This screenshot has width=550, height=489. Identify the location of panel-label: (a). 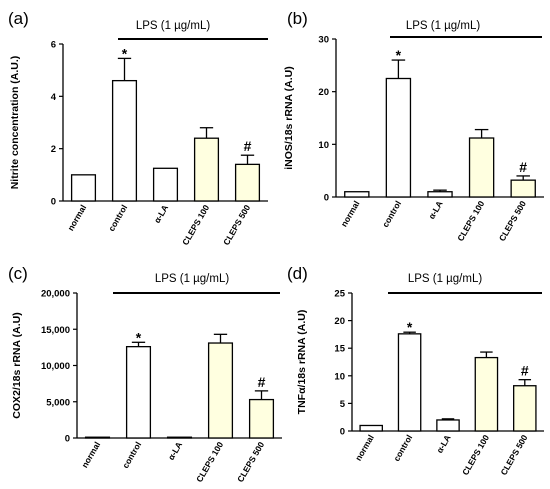
(18, 18).